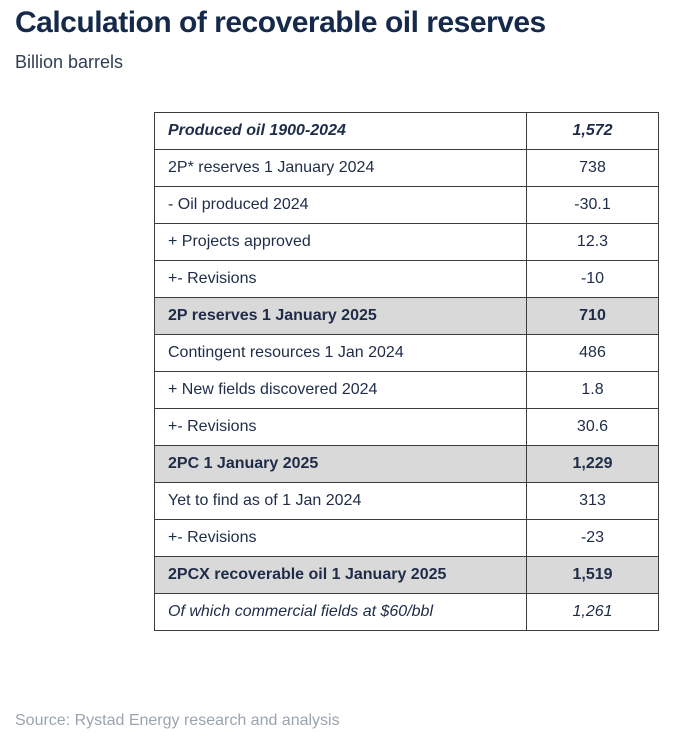  Describe the element at coordinates (592, 279) in the screenshot. I see `row-value: -10` at that location.